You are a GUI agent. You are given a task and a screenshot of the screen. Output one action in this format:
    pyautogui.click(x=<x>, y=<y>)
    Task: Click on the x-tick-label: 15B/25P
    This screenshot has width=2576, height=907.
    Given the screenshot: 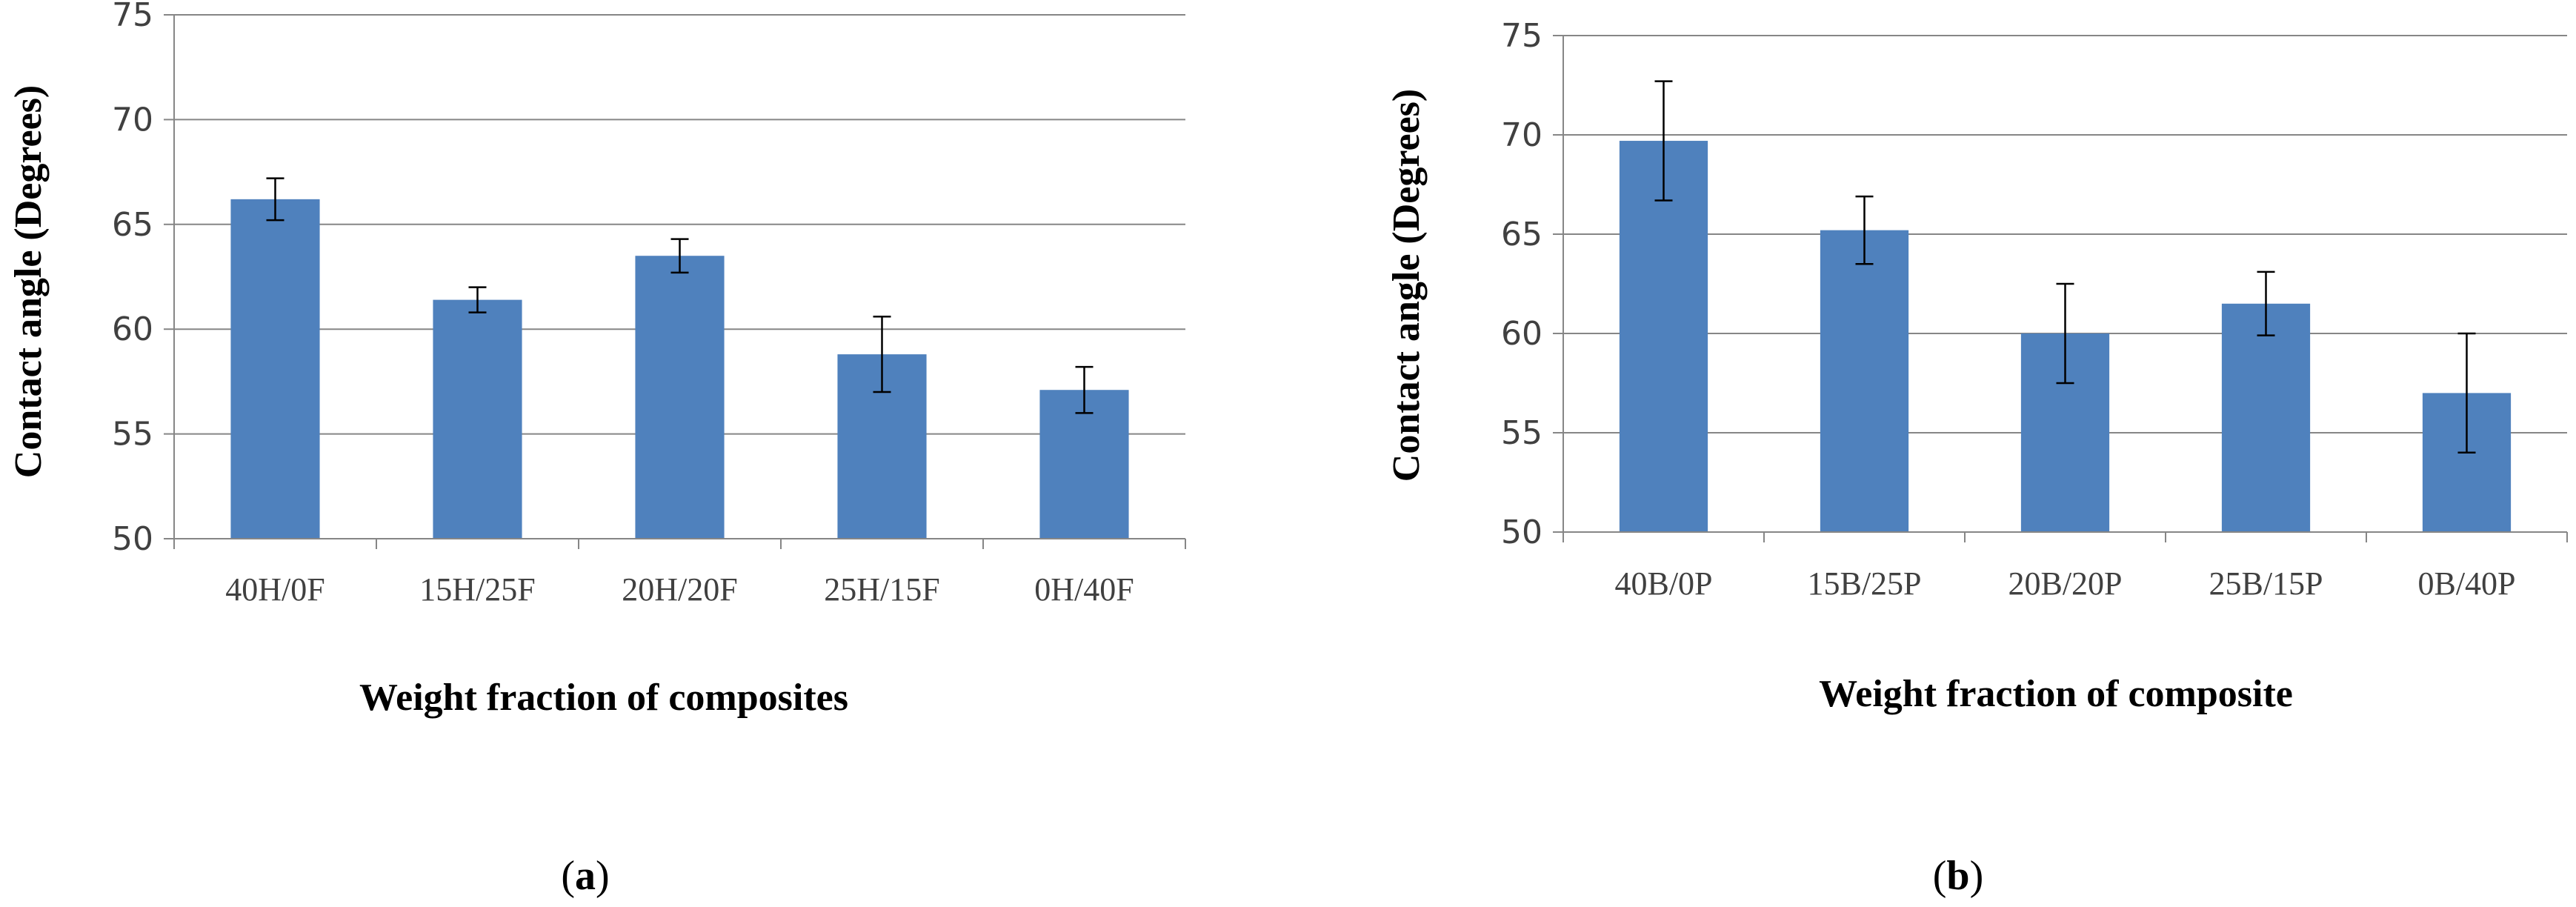 What is the action you would take?
    pyautogui.click(x=1864, y=583)
    